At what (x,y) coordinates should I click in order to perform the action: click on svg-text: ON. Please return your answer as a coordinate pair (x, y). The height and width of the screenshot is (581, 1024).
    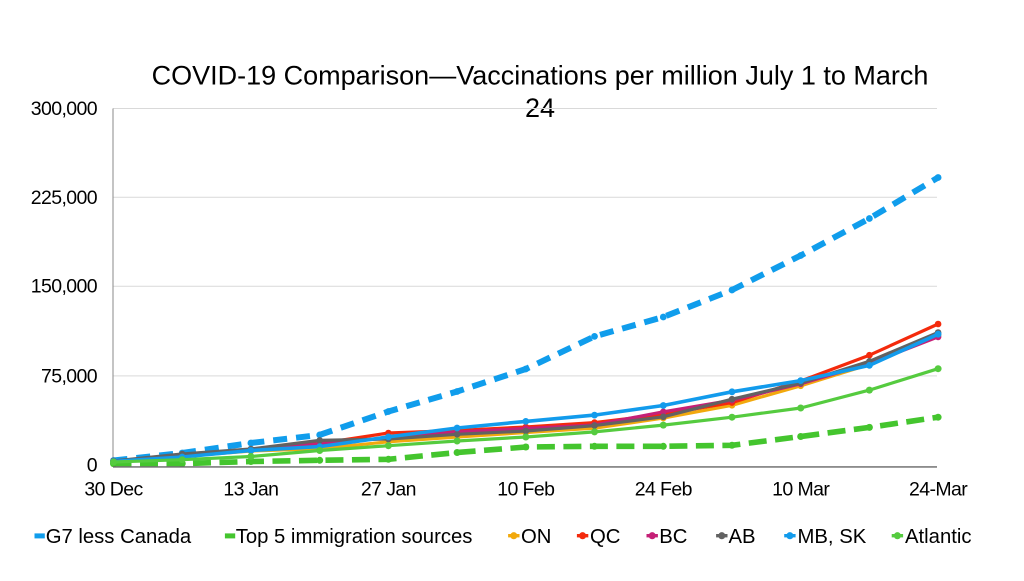
    Looking at the image, I should click on (536, 537).